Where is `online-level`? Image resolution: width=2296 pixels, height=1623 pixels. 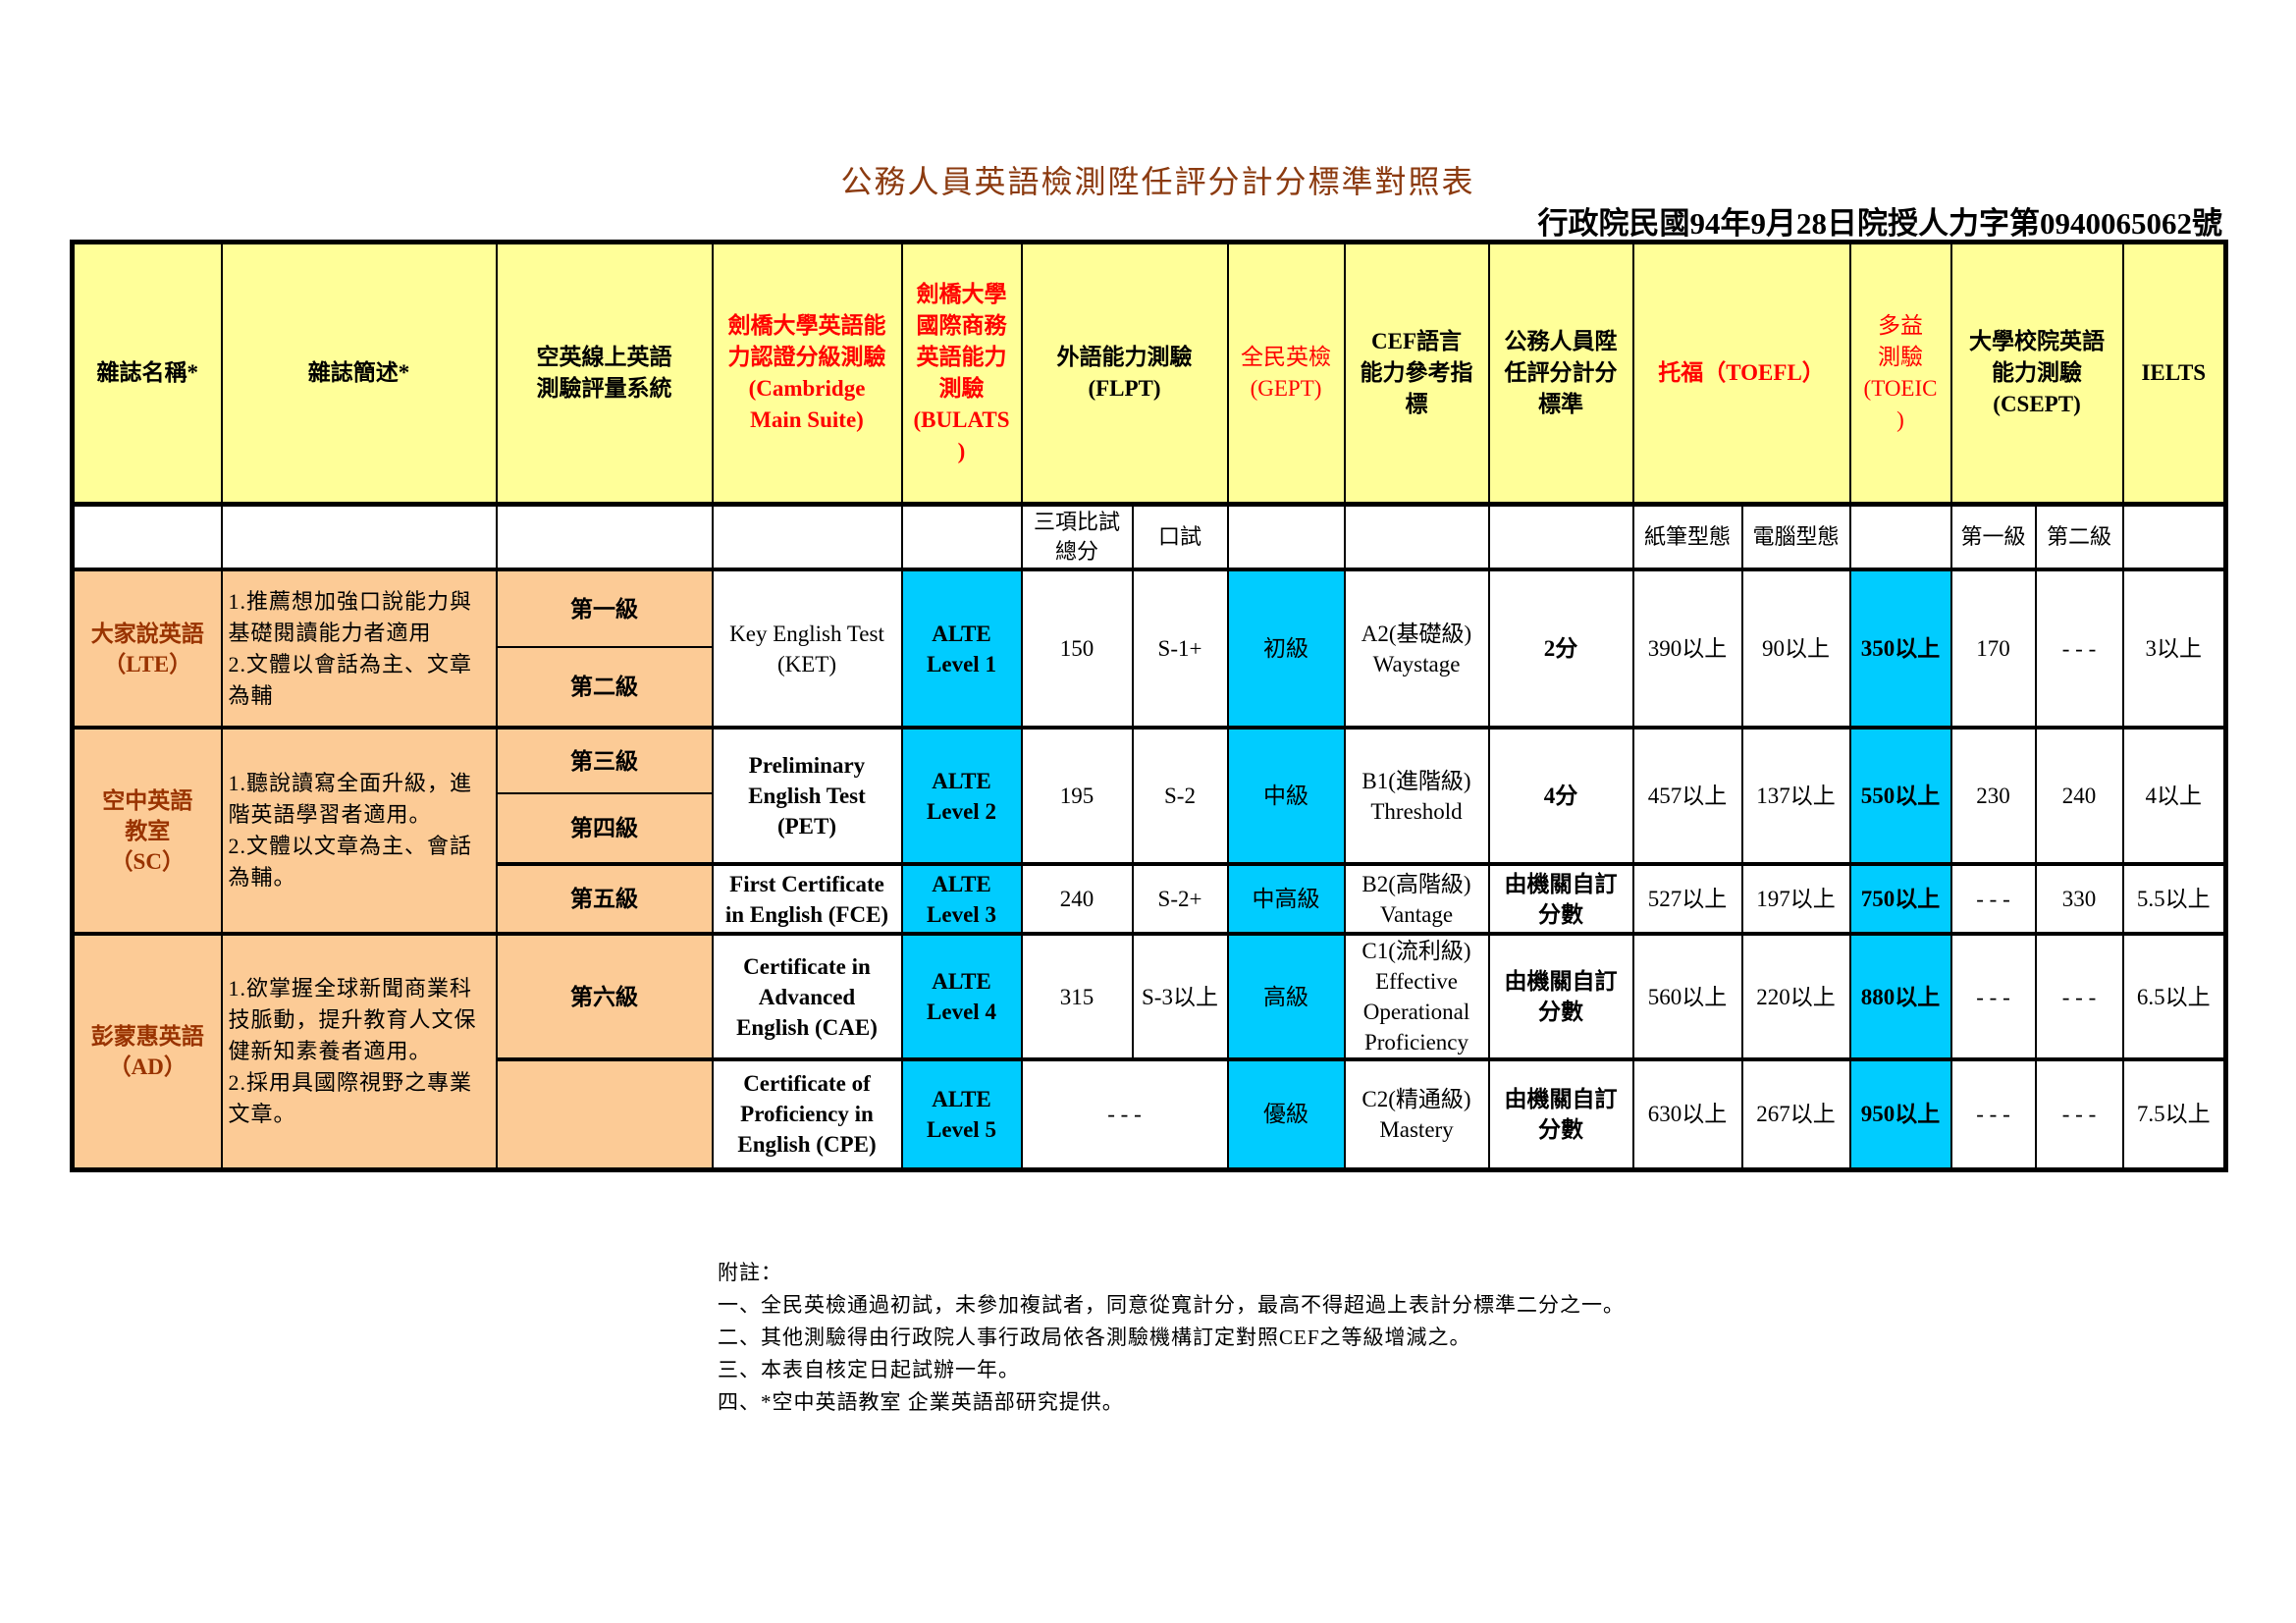 online-level is located at coordinates (604, 1113).